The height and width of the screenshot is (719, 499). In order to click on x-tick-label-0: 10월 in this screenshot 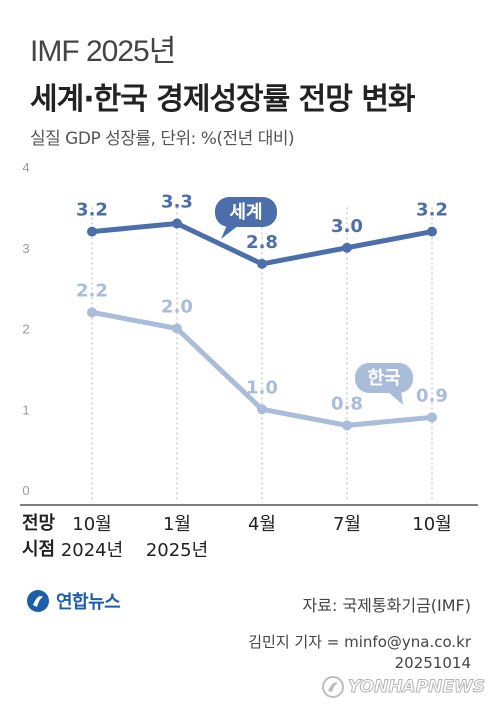, I will do `click(91, 524)`.